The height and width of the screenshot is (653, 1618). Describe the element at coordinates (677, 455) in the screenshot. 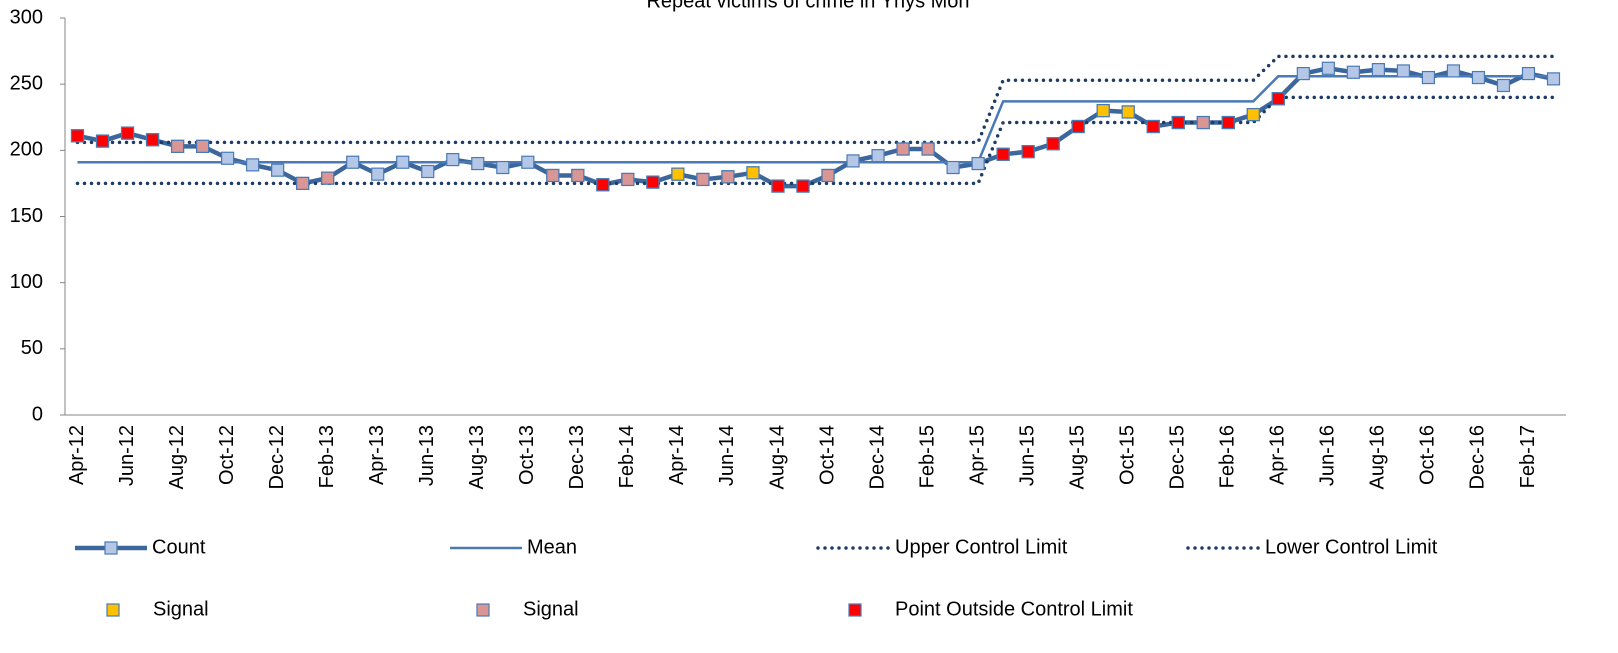

I see `x-tick-label: Apr-14` at that location.